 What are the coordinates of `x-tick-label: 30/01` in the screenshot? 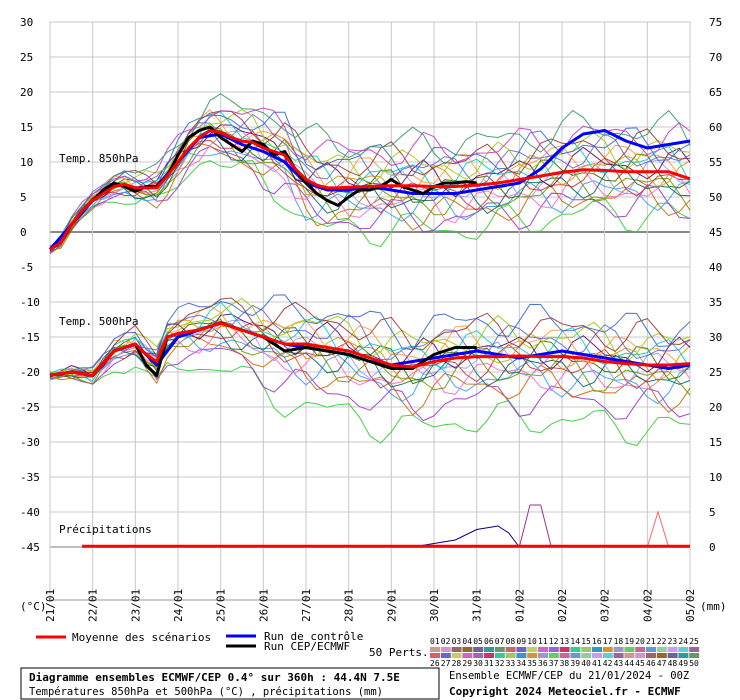 It's located at (434, 605).